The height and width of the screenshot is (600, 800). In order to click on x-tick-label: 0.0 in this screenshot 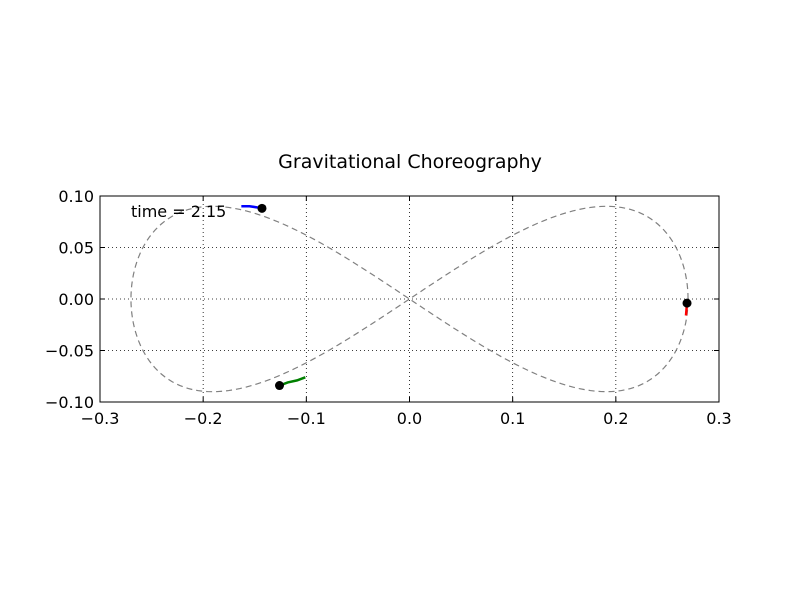, I will do `click(409, 418)`.